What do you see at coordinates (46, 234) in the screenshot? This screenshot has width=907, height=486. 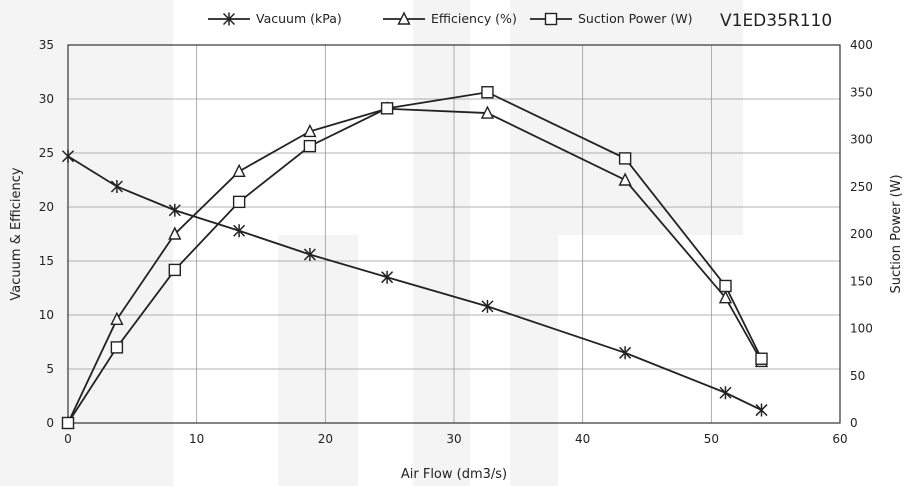 I see `y-axis-ticks: 0 5 10 15 20 25 30 35` at bounding box center [46, 234].